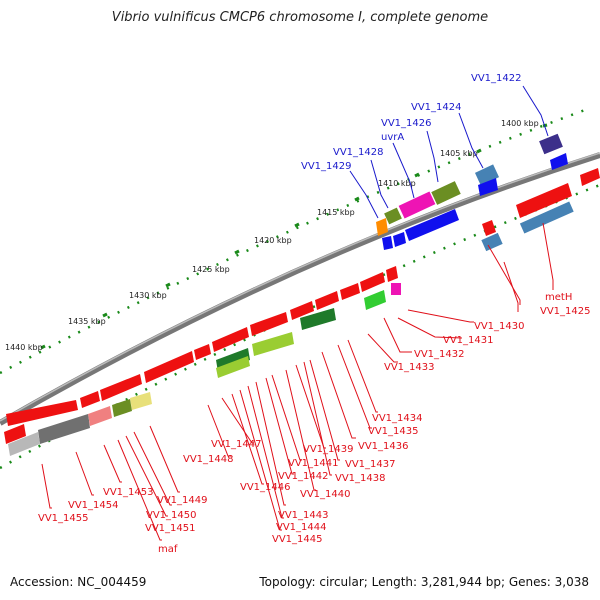 This screenshot has height=600, width=600. What do you see at coordinates (520, 123) in the screenshot?
I see `ruler-label: 1400 kbp` at bounding box center [520, 123].